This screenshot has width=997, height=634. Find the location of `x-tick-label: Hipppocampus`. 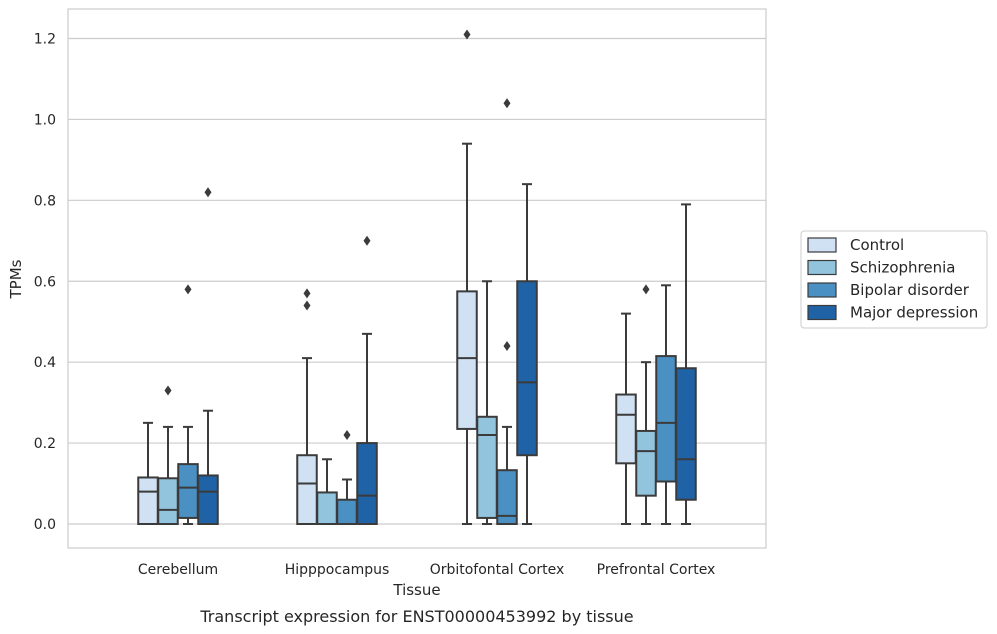

x-tick-label: Hipppocampus is located at coordinates (337, 570).